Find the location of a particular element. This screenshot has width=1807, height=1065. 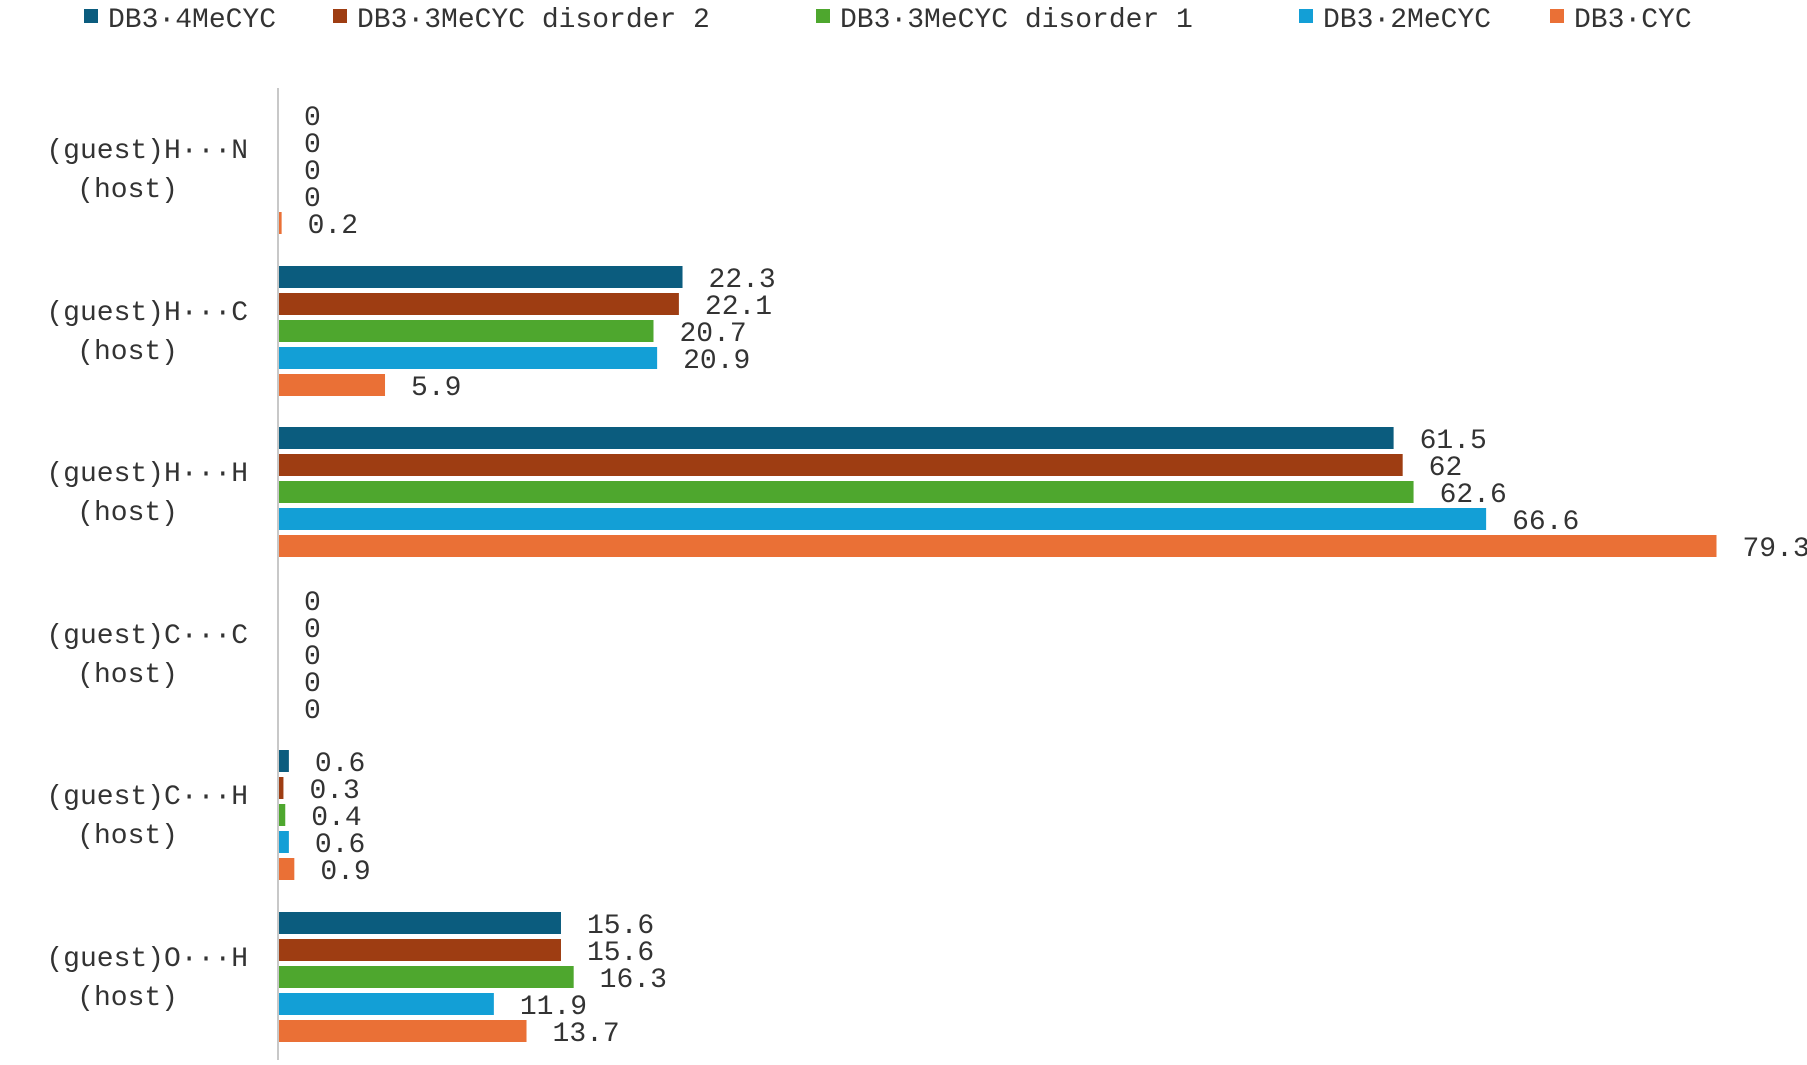

category-label-5: (guest)C···H (host) is located at coordinates (147, 817).